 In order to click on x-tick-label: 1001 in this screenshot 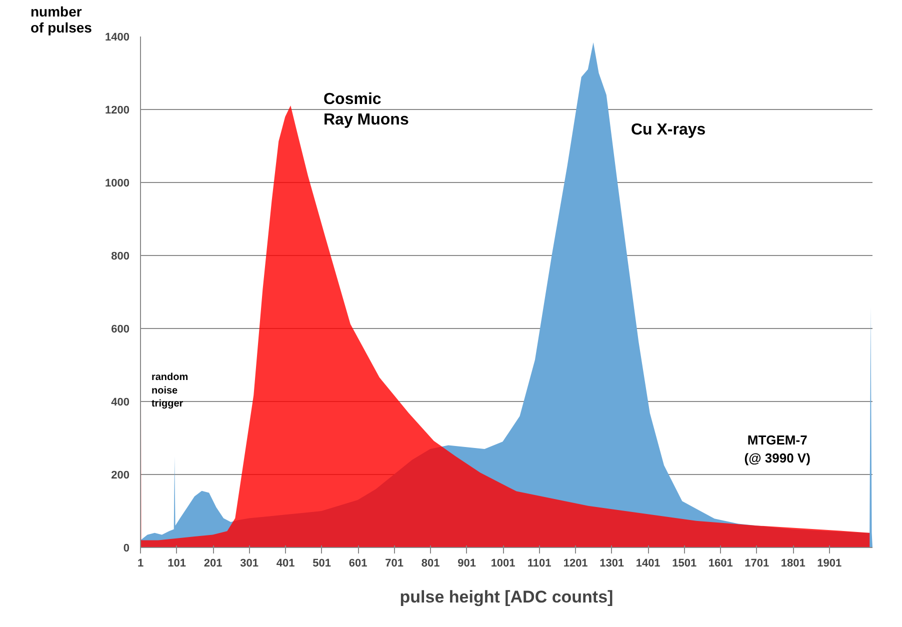, I will do `click(503, 564)`.